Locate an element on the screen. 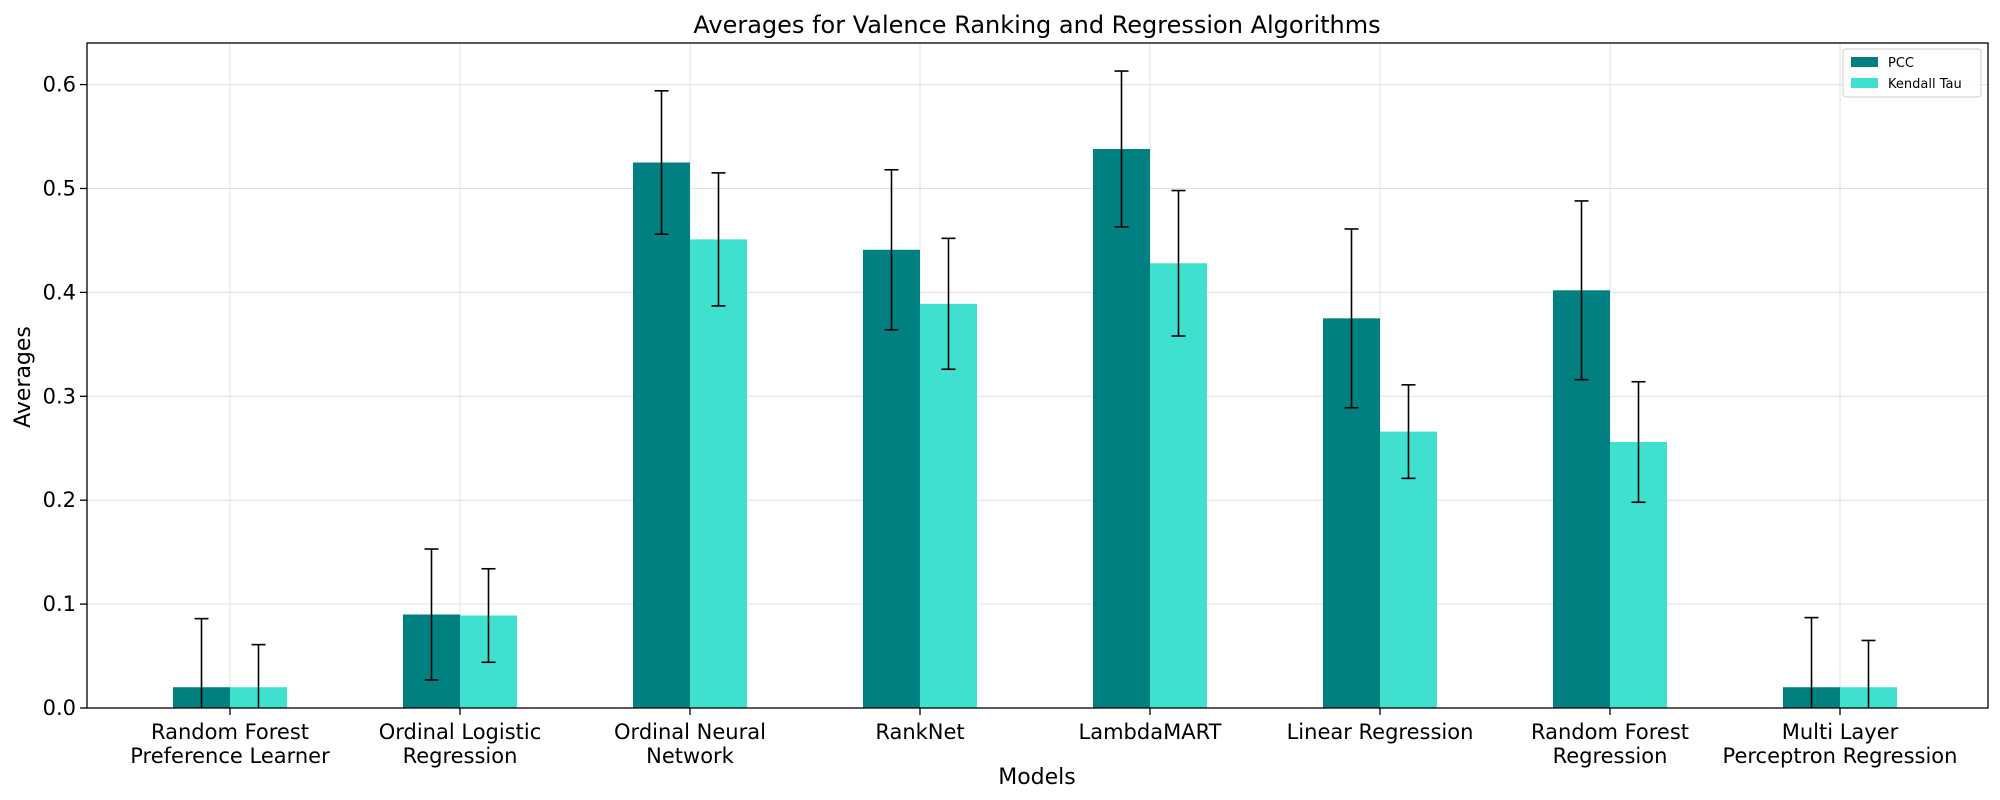 The width and height of the screenshot is (2000, 800). x-tick-label: Random Forest Regression is located at coordinates (1610, 744).